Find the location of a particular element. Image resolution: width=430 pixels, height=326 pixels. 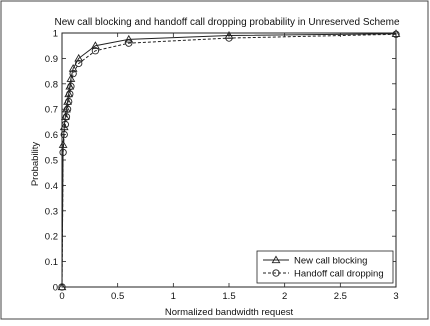

x-tick-label: 2 is located at coordinates (284, 296).